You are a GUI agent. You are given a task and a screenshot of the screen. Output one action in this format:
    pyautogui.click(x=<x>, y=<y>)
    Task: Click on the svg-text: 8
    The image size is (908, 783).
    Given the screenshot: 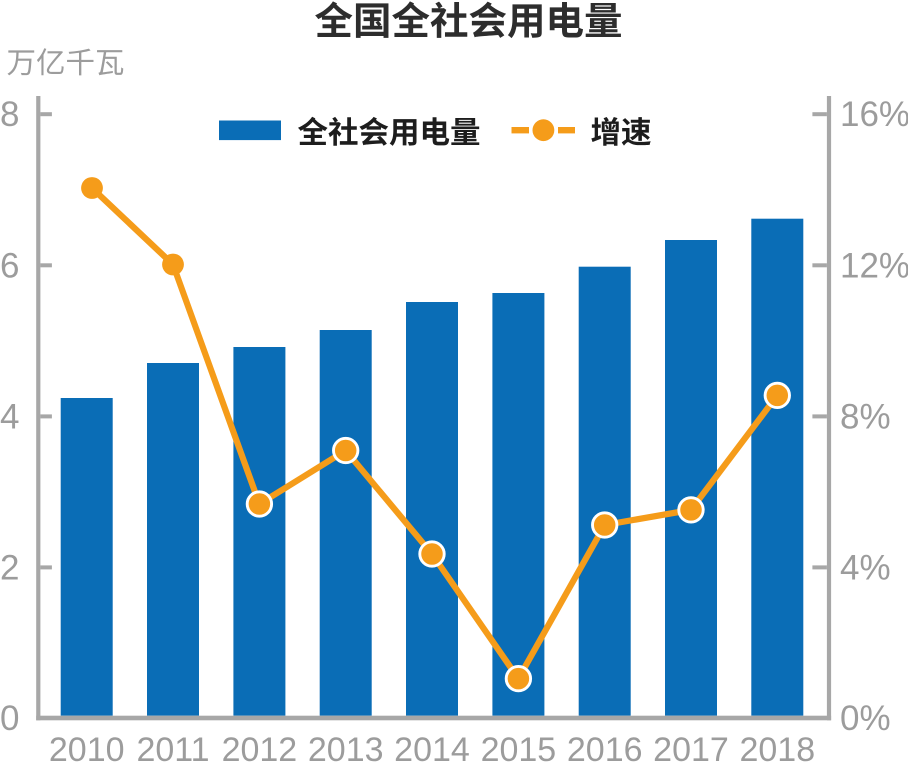 What is the action you would take?
    pyautogui.click(x=9, y=114)
    